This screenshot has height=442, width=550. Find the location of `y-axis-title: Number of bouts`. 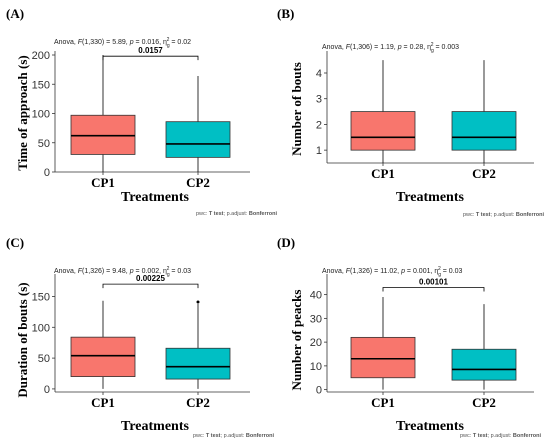

y-axis-title: Number of bouts is located at coordinates (296, 109).